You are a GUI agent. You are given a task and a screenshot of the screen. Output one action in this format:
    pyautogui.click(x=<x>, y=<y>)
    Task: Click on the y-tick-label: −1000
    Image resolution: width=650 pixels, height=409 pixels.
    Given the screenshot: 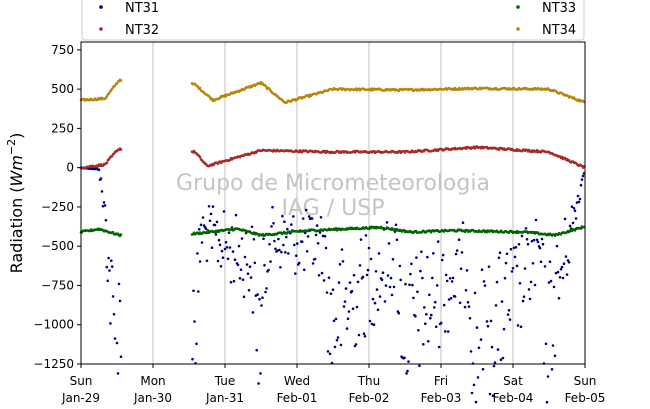 What is the action you would take?
    pyautogui.click(x=53, y=325)
    